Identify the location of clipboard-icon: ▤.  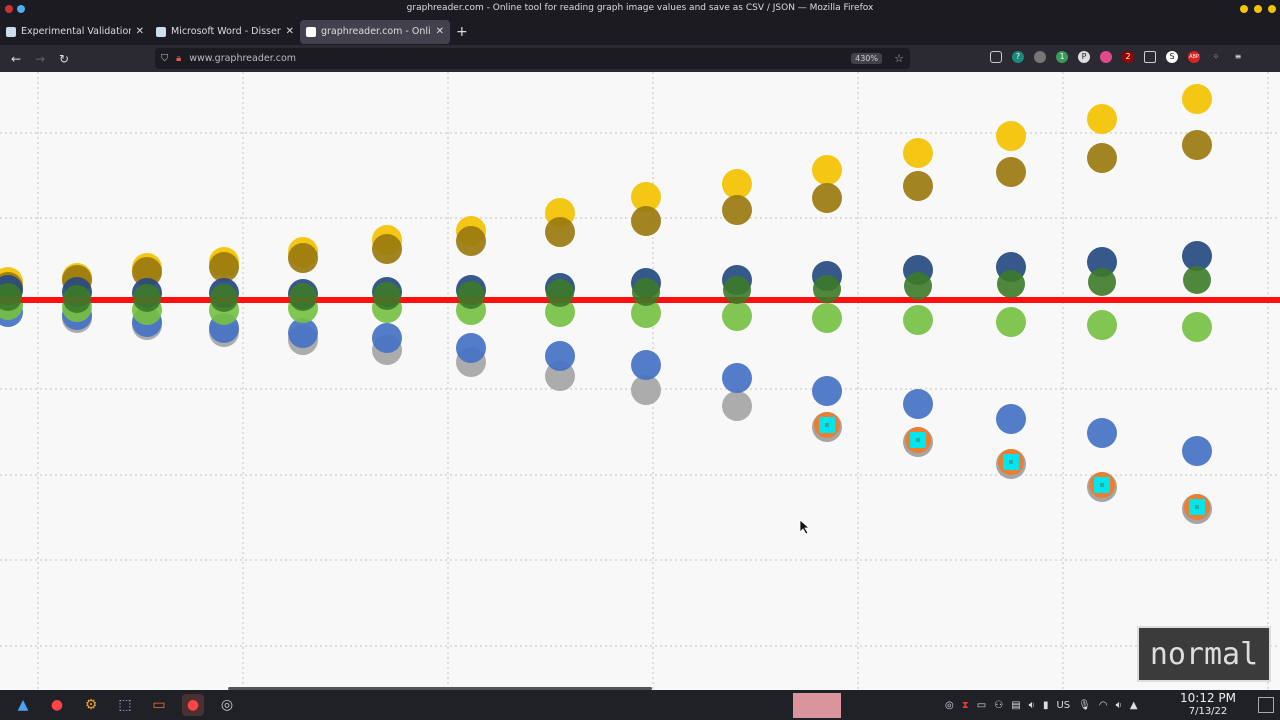
(1016, 705).